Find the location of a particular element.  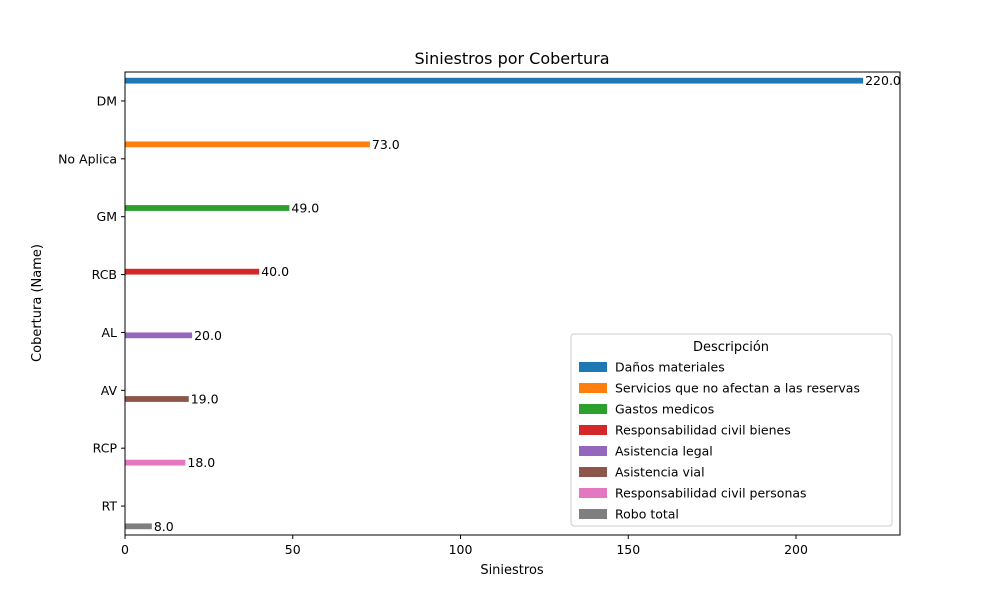

legend-swatch-danos-materiales is located at coordinates (593, 367).